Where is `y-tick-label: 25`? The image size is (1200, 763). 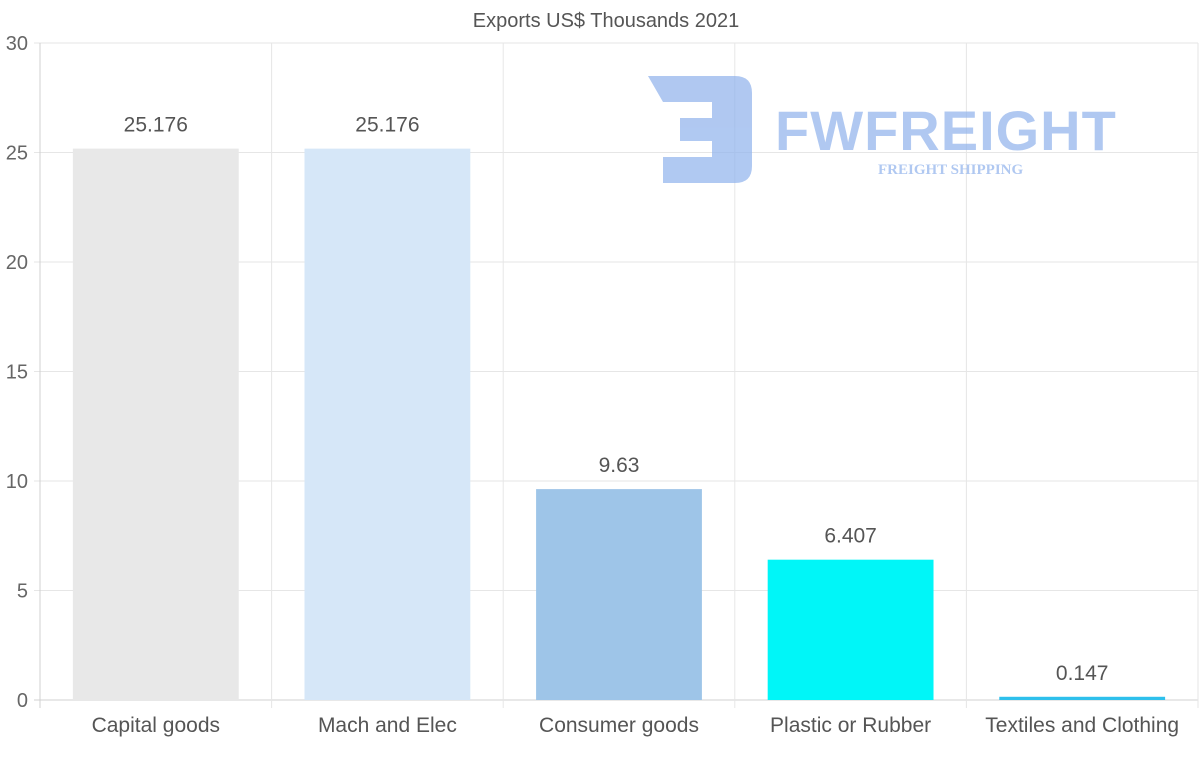
y-tick-label: 25 is located at coordinates (17, 154).